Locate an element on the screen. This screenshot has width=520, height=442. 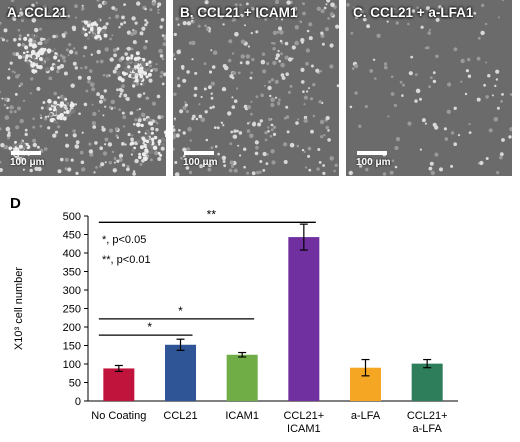
x-tick-label: CCL21 is located at coordinates (180, 416).